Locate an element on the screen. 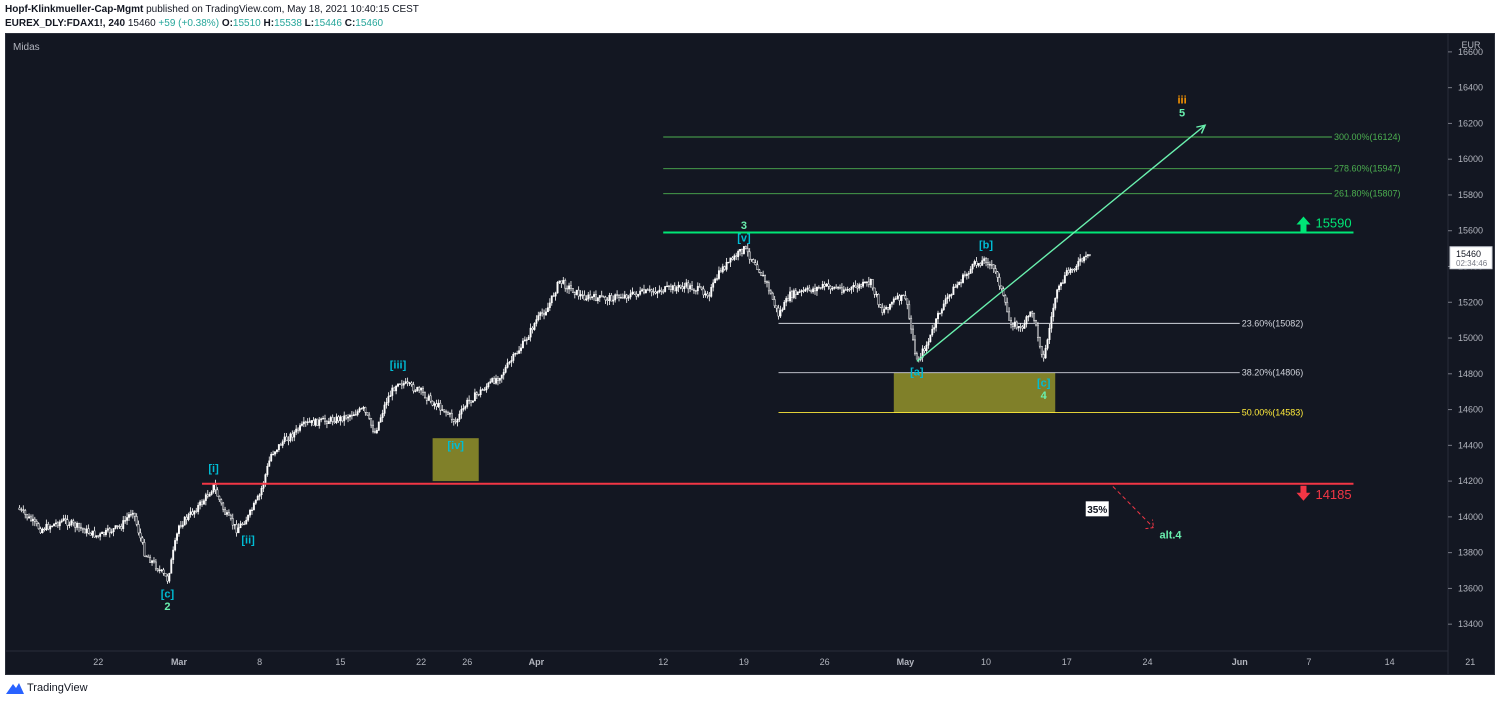 Image resolution: width=1500 pixels, height=702 pixels. time-axis: 22 Mar 8 15 22 26 Apr 12 19 26 May 10 17 24 Jun 7 14 21 is located at coordinates (784, 662).